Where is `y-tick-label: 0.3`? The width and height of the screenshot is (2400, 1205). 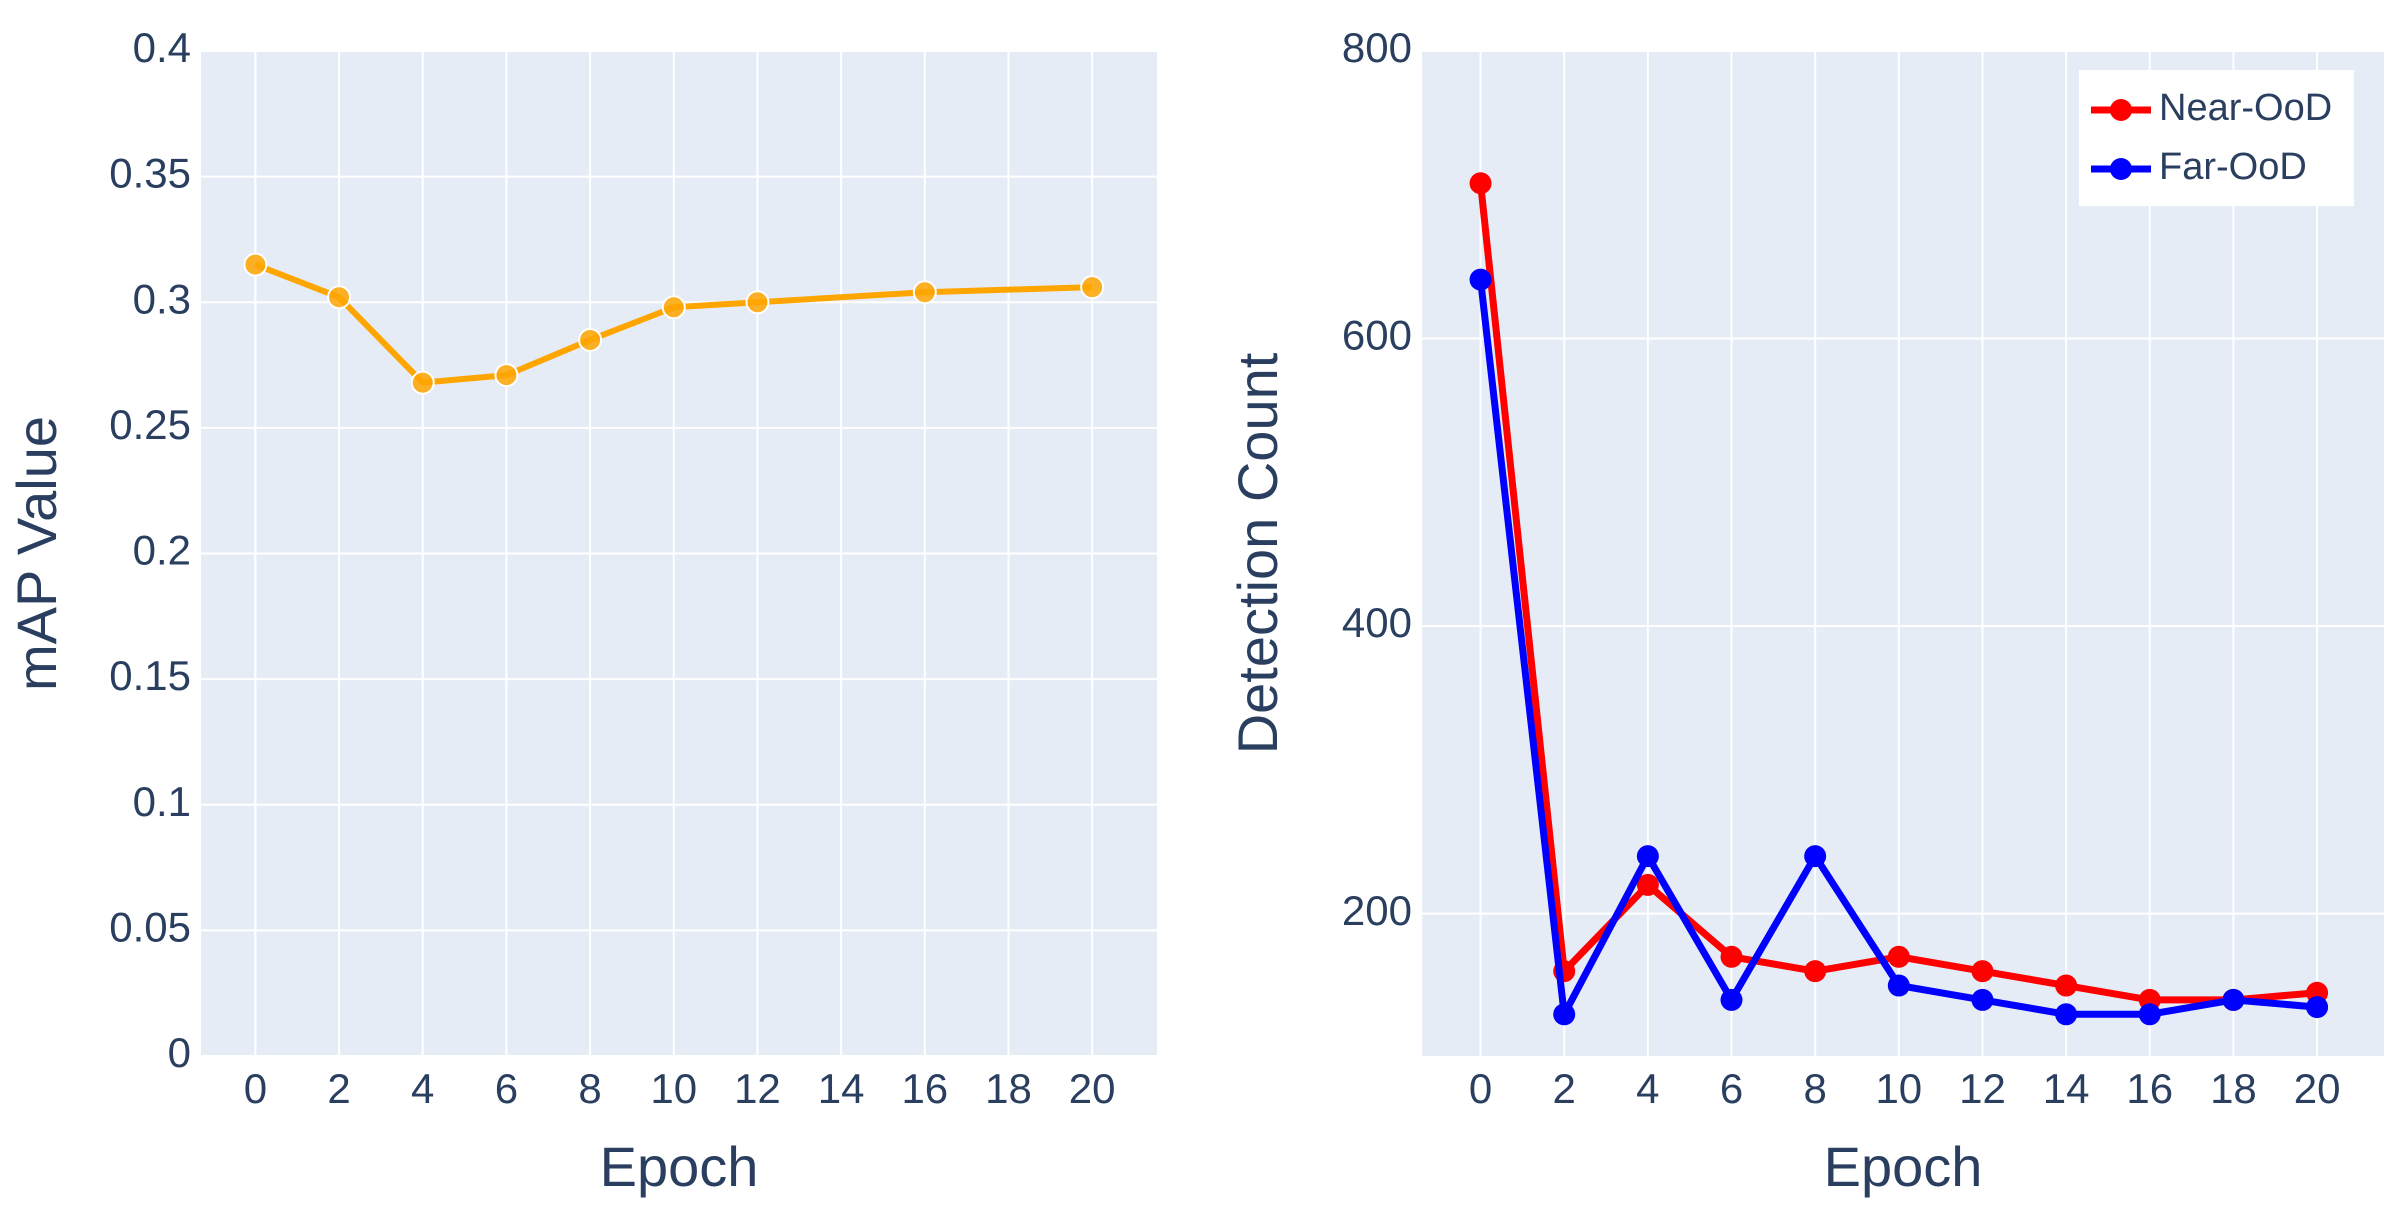
y-tick-label: 0.3 is located at coordinates (162, 298).